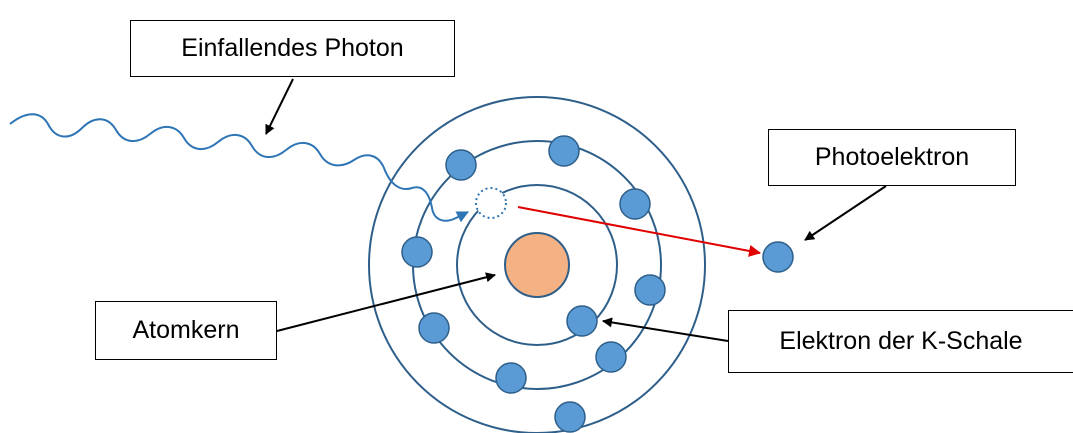  Describe the element at coordinates (386, 302) in the screenshot. I see `pointer-arrow-nucleus` at that location.